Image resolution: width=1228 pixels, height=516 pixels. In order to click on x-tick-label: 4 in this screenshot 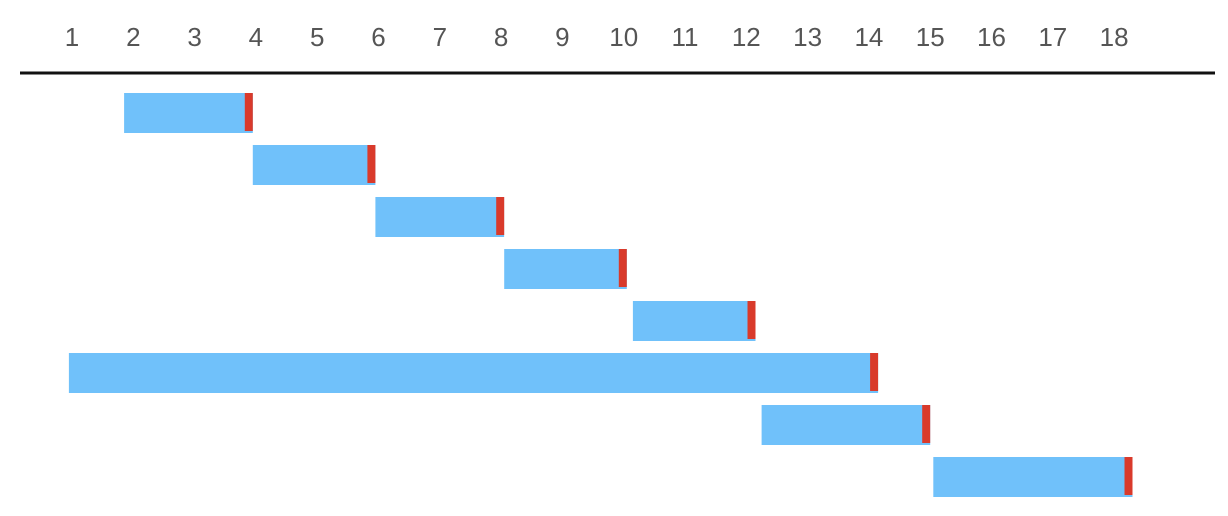, I will do `click(256, 37)`.